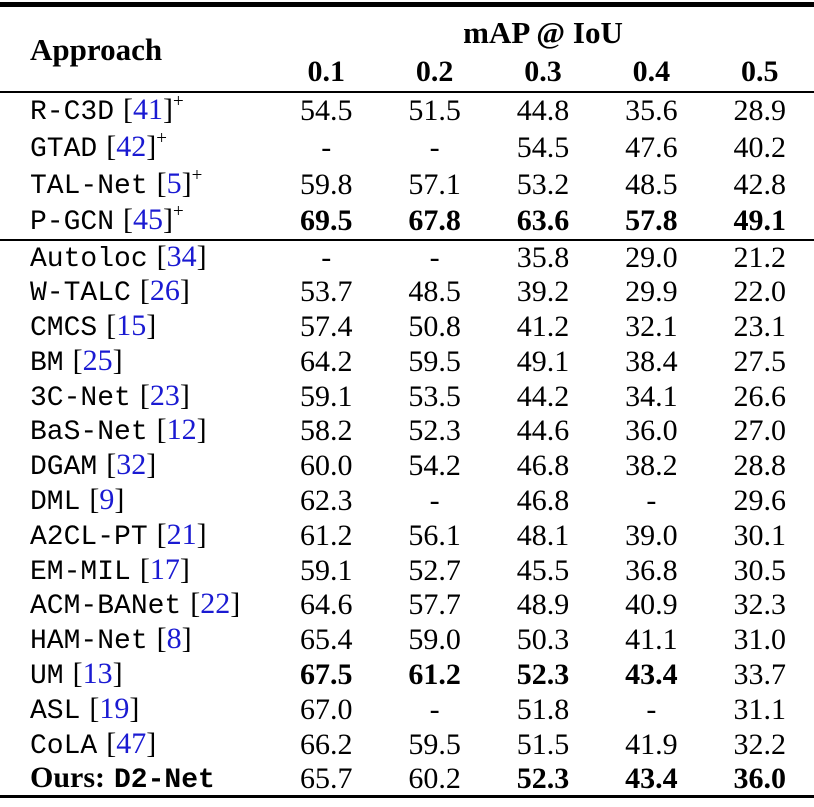  What do you see at coordinates (97, 673) in the screenshot?
I see `citation-number: 13` at bounding box center [97, 673].